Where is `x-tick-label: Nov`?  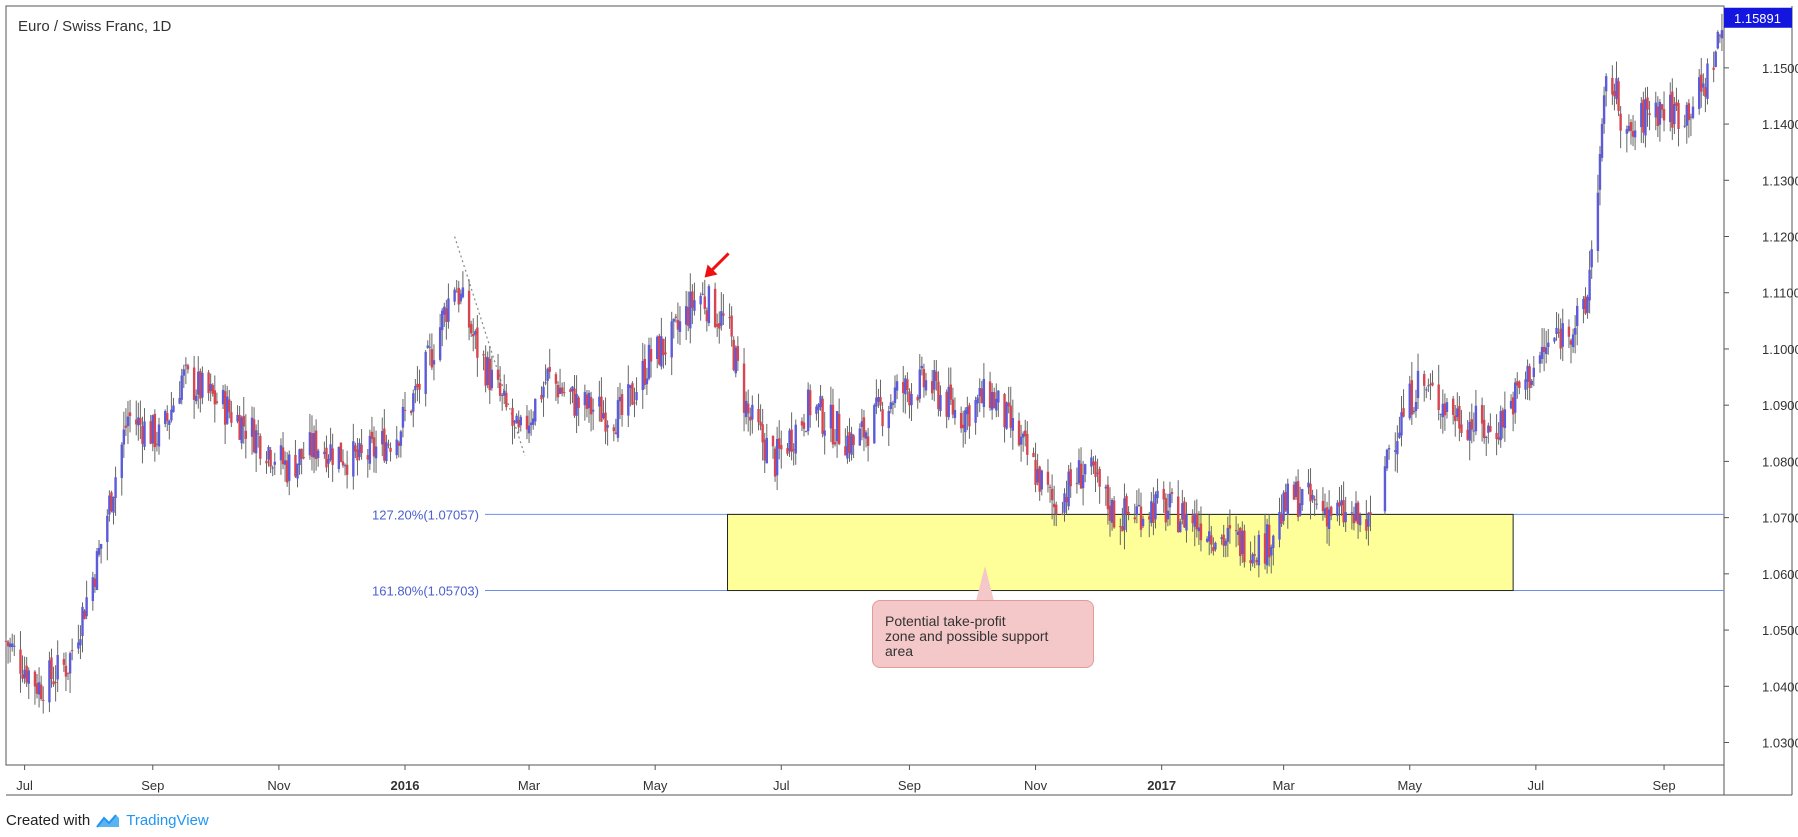
x-tick-label: Nov is located at coordinates (1036, 785).